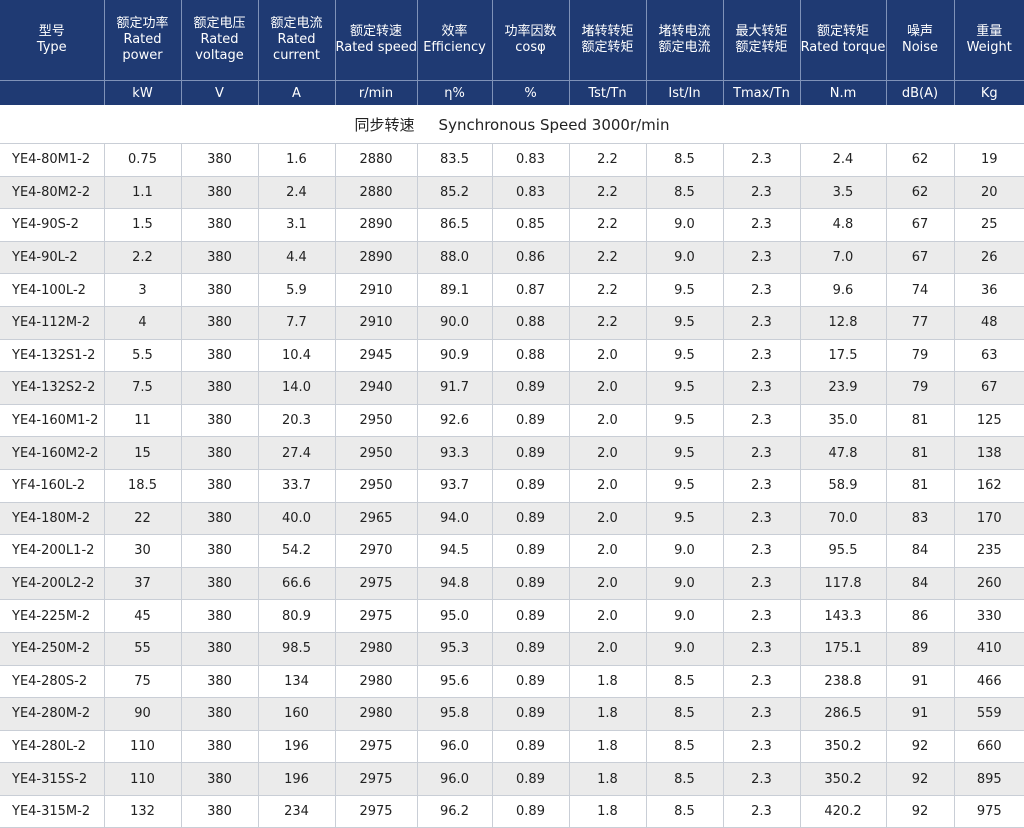 The width and height of the screenshot is (1024, 828). What do you see at coordinates (684, 93) in the screenshot?
I see `column-unit: Ist/In` at bounding box center [684, 93].